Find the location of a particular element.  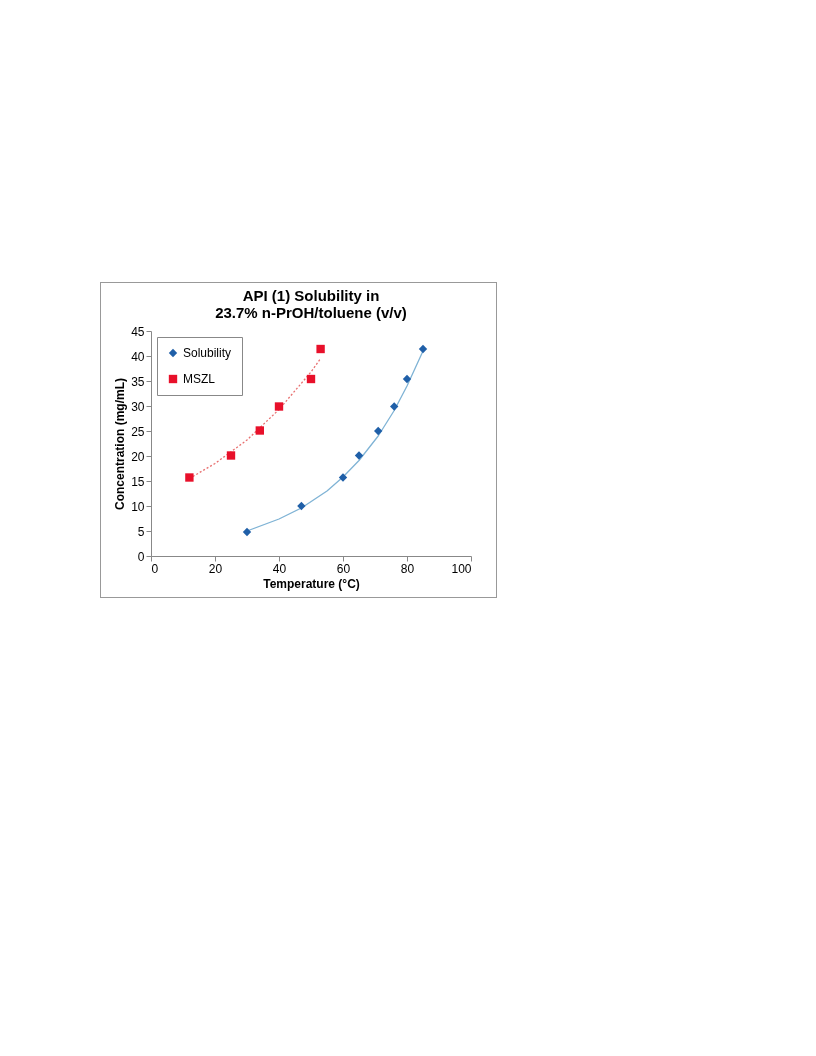

y-tick-label: 45 is located at coordinates (138, 331).